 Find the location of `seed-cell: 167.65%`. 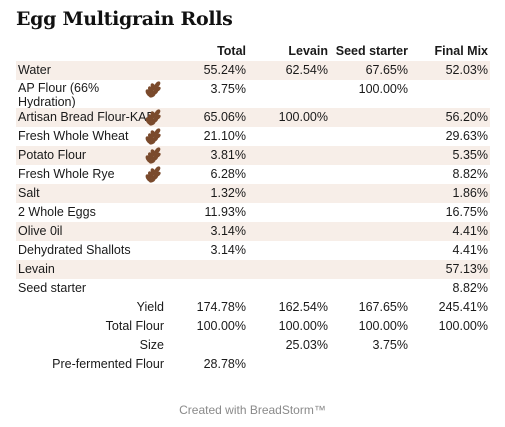

seed-cell: 167.65% is located at coordinates (383, 307).